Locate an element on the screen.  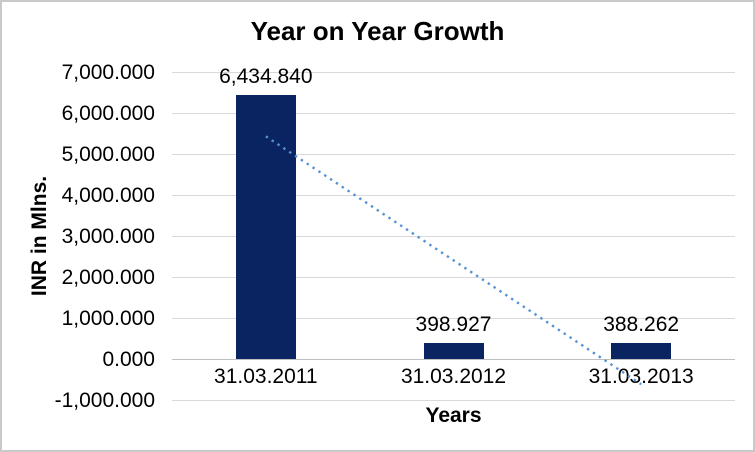
y-tick-label: 4,000.000 is located at coordinates (108, 195).